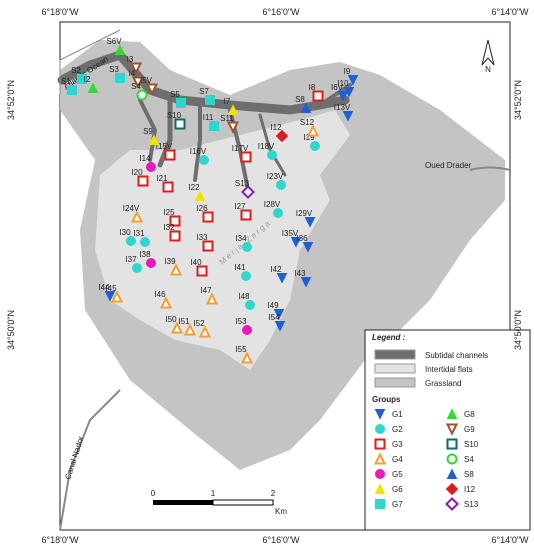 The height and width of the screenshot is (555, 534). What do you see at coordinates (343, 83) in the screenshot?
I see `station-label: I10` at bounding box center [343, 83].